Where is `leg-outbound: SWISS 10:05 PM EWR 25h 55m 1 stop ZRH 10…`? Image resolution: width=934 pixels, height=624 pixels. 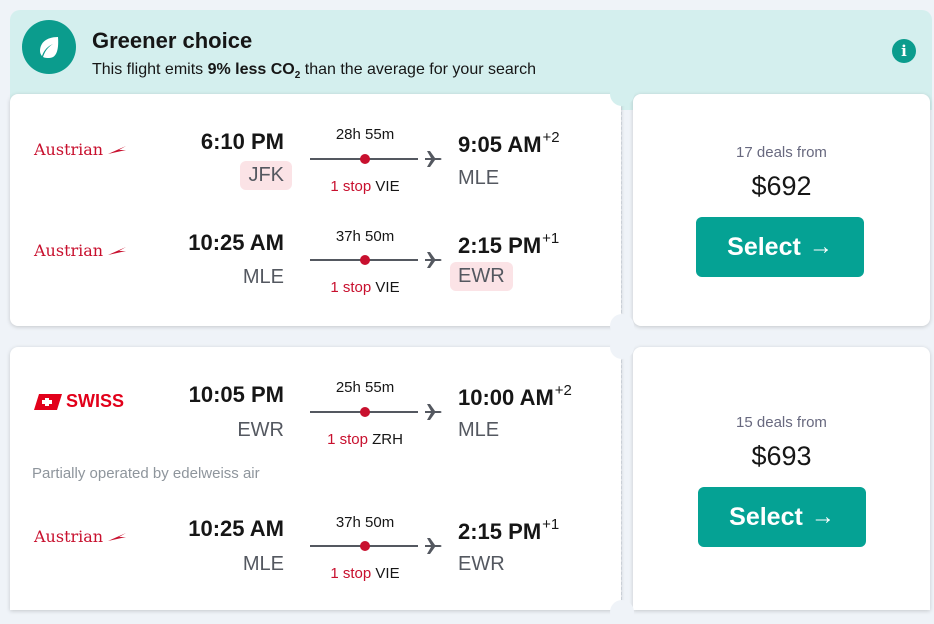
leg-outbound: SWISS 10:05 PM EWR 25h 55m 1 stop ZRH 10… is located at coordinates (315, 414).